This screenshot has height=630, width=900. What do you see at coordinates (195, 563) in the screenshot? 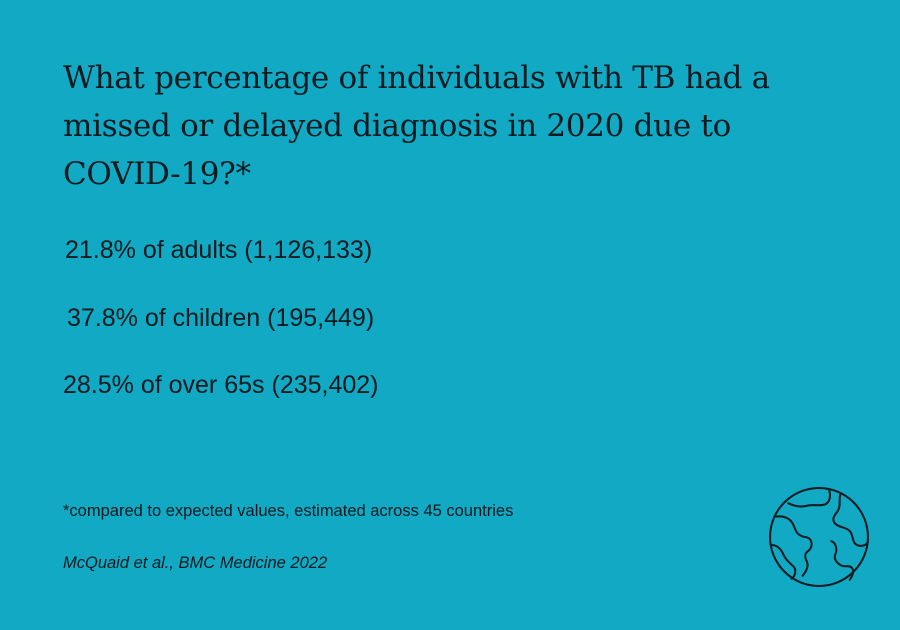
I see `citation: McQuaid et al., BMC Medicine 2022` at bounding box center [195, 563].